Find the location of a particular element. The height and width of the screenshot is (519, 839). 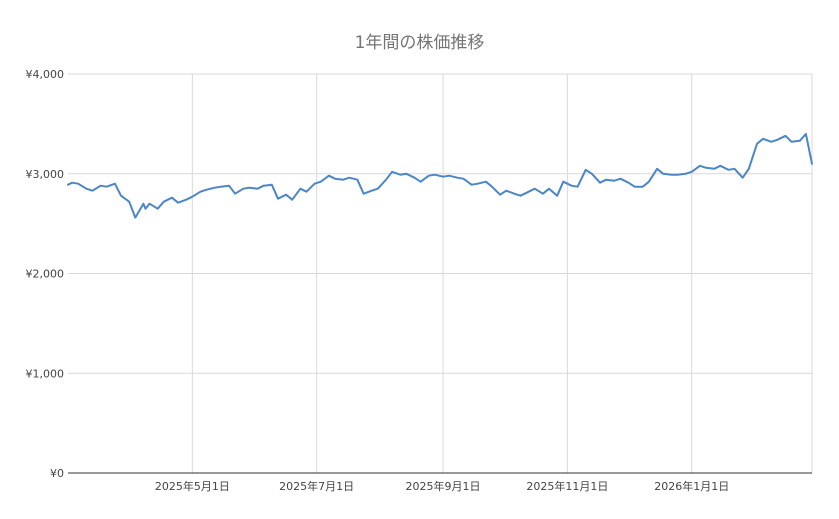

chart-title: 1年間の株価推移 is located at coordinates (419, 43).